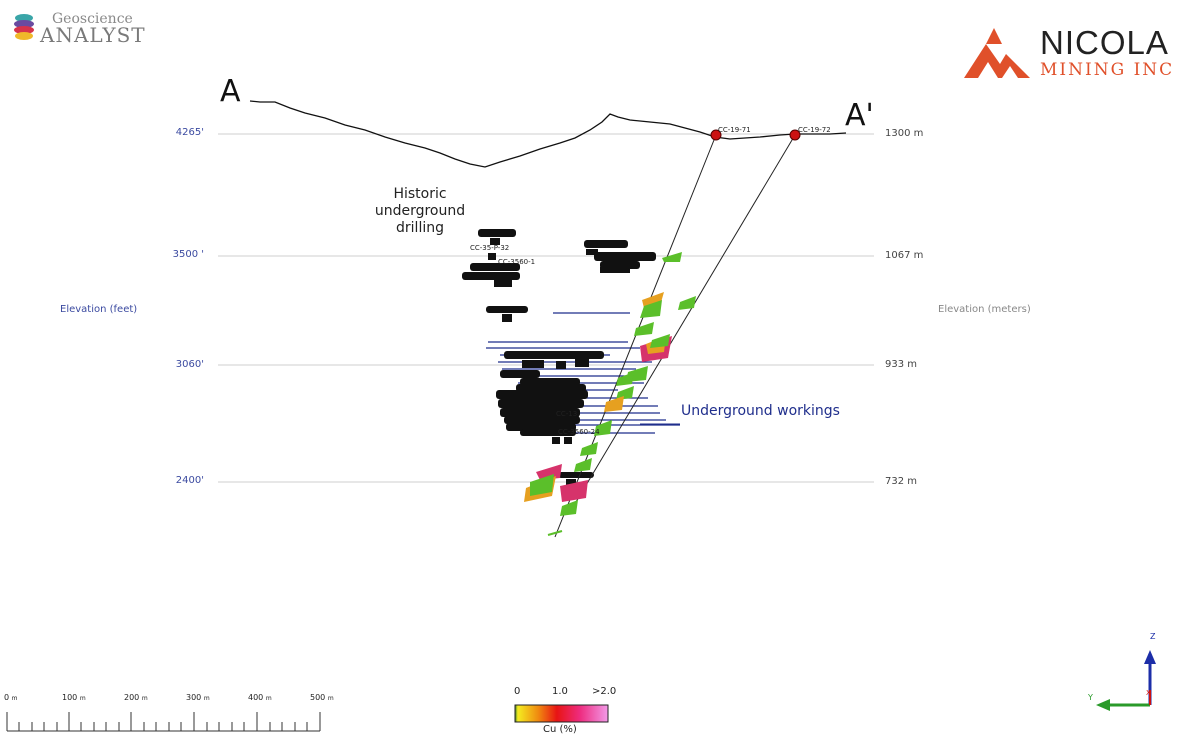 The height and width of the screenshot is (745, 1191). What do you see at coordinates (322, 697) in the screenshot?
I see `scale-label-500: 500 m` at bounding box center [322, 697].